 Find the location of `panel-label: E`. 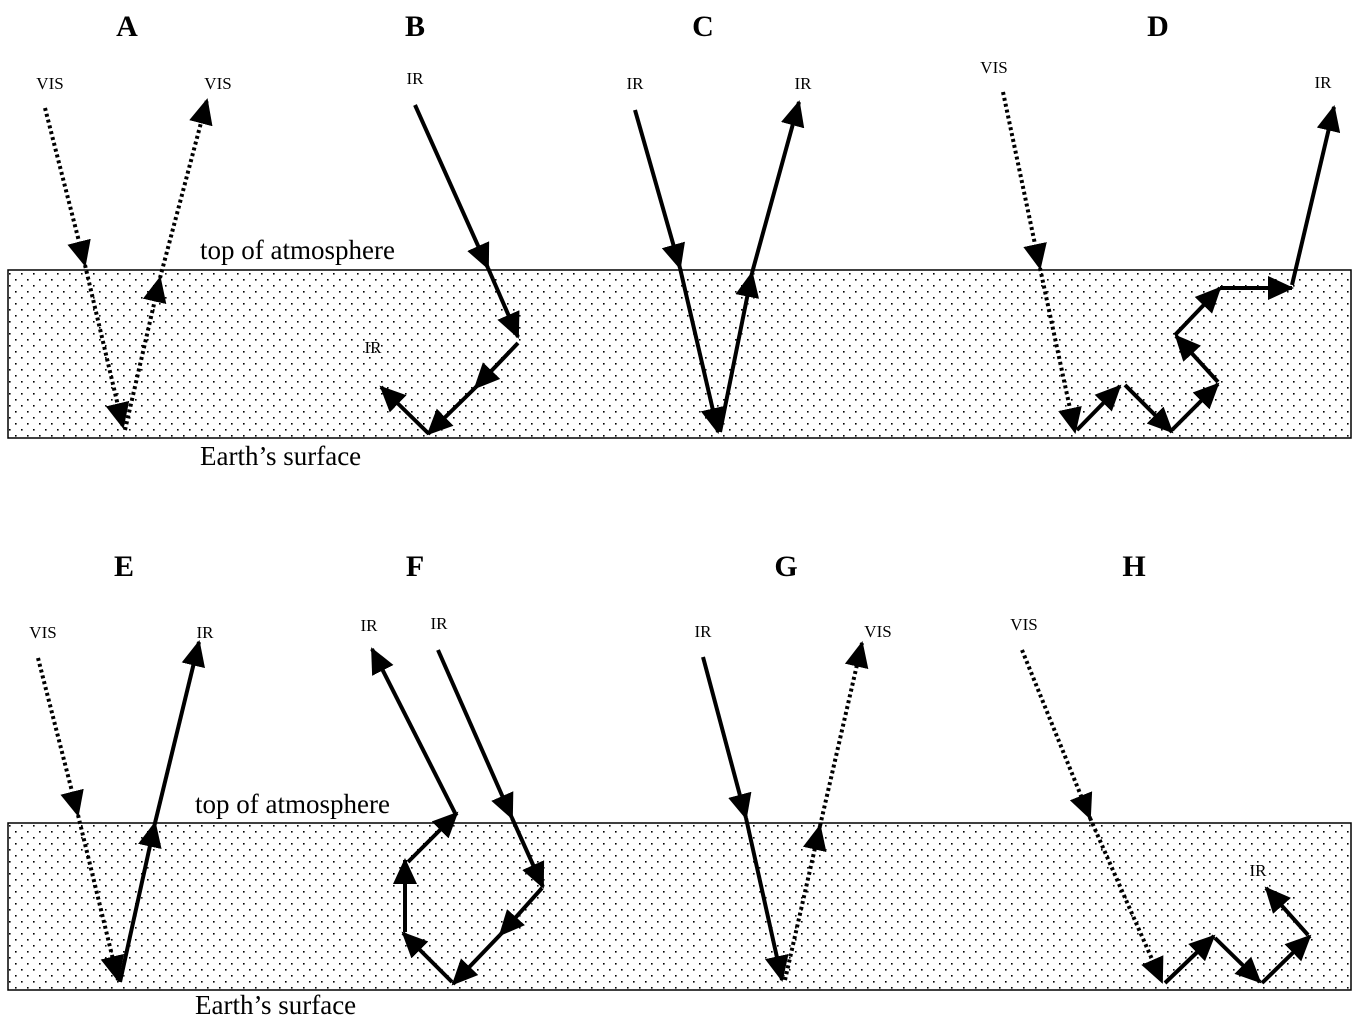

panel-label: E is located at coordinates (124, 566).